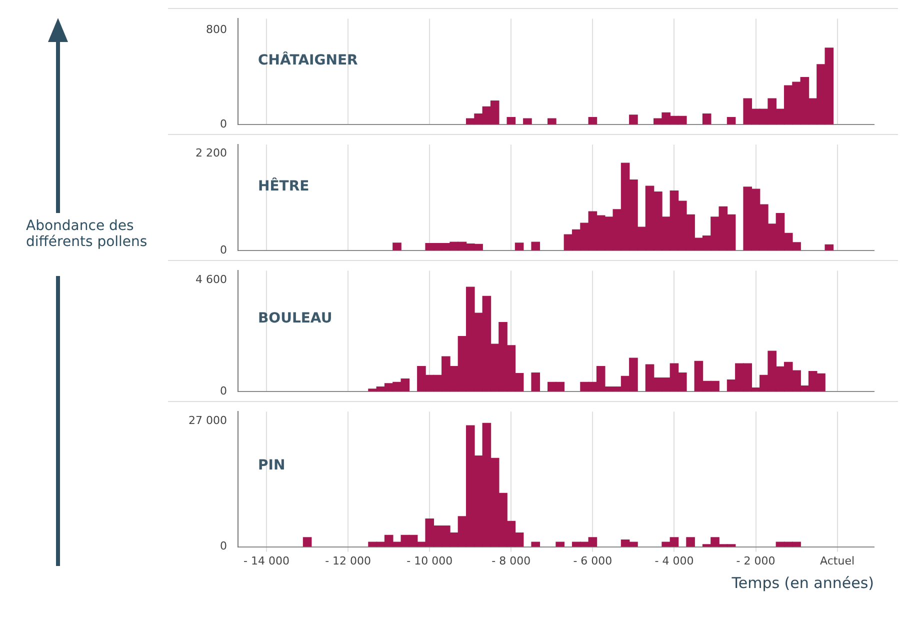 The image size is (917, 621). What do you see at coordinates (211, 153) in the screenshot?
I see `y-tick-label: 2 200` at bounding box center [211, 153].